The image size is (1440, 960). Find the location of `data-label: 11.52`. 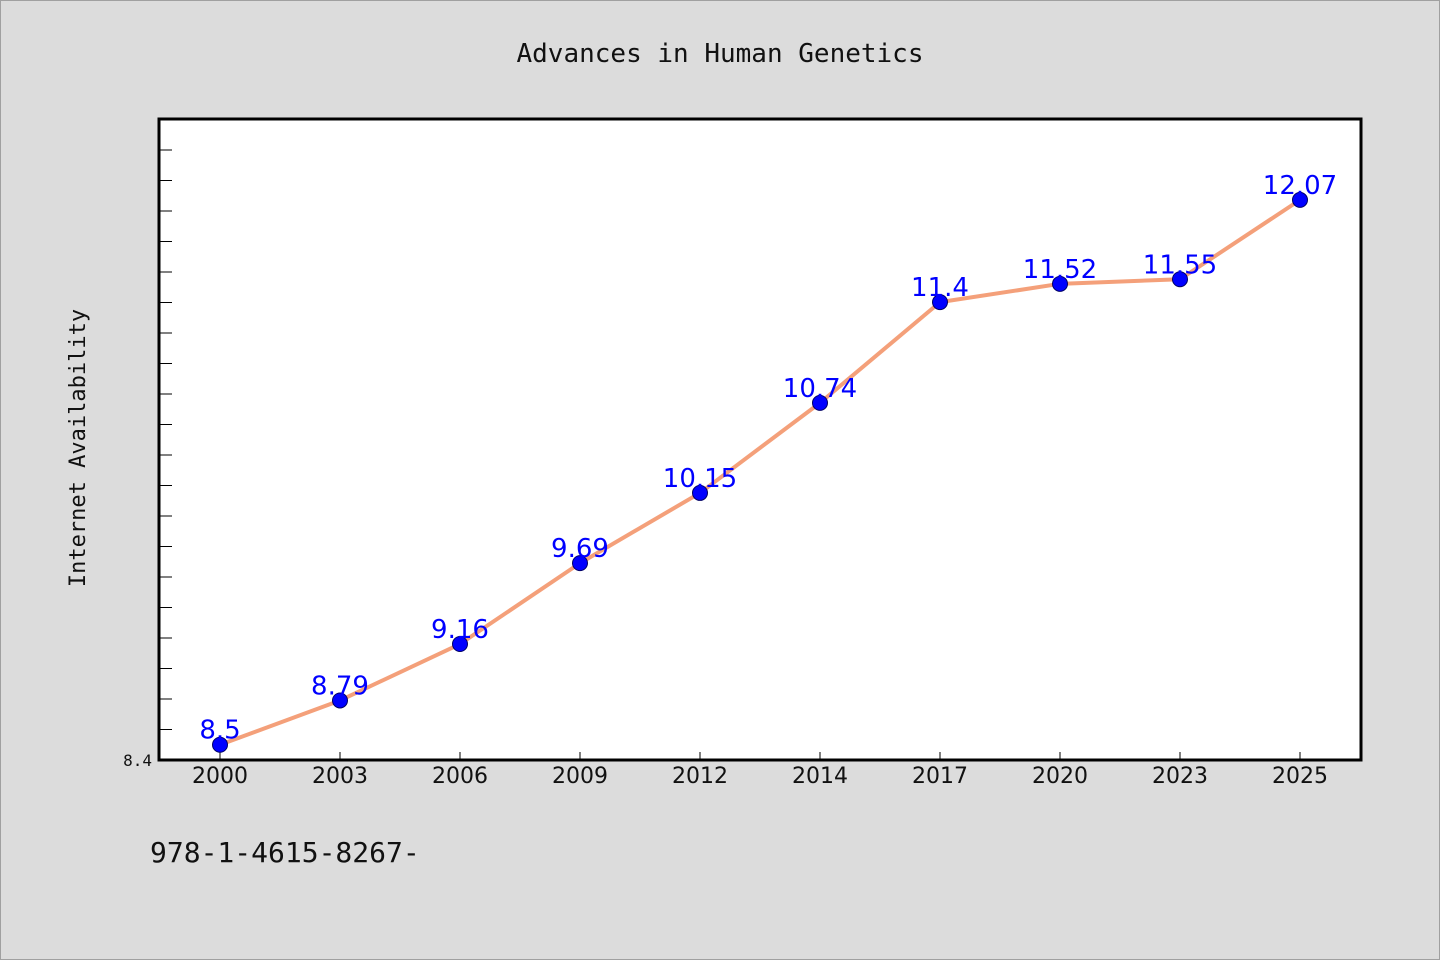

data-label: 11.52 is located at coordinates (1060, 270).